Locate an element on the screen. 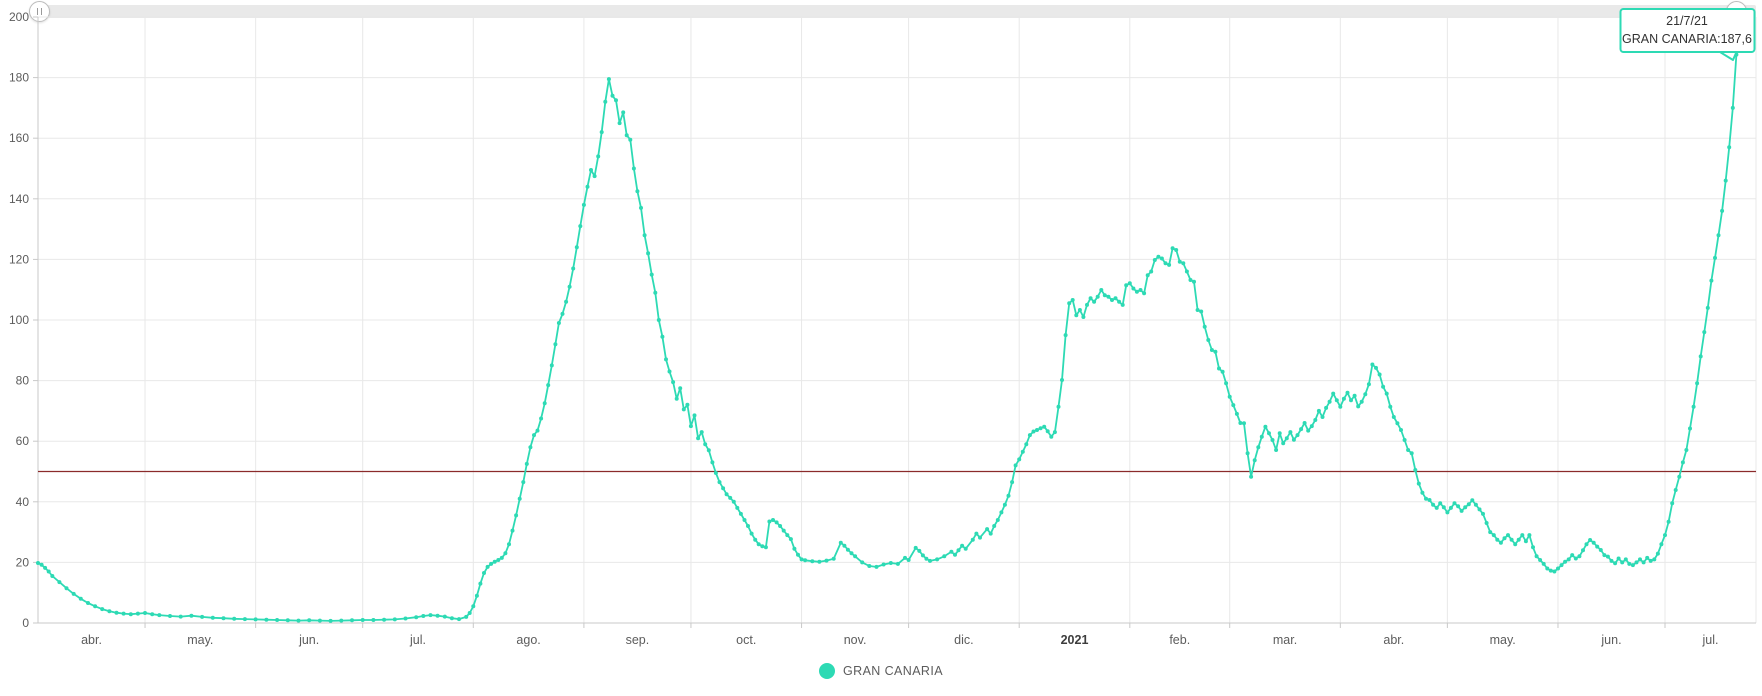  y-axis-label: 180 is located at coordinates (19, 78).